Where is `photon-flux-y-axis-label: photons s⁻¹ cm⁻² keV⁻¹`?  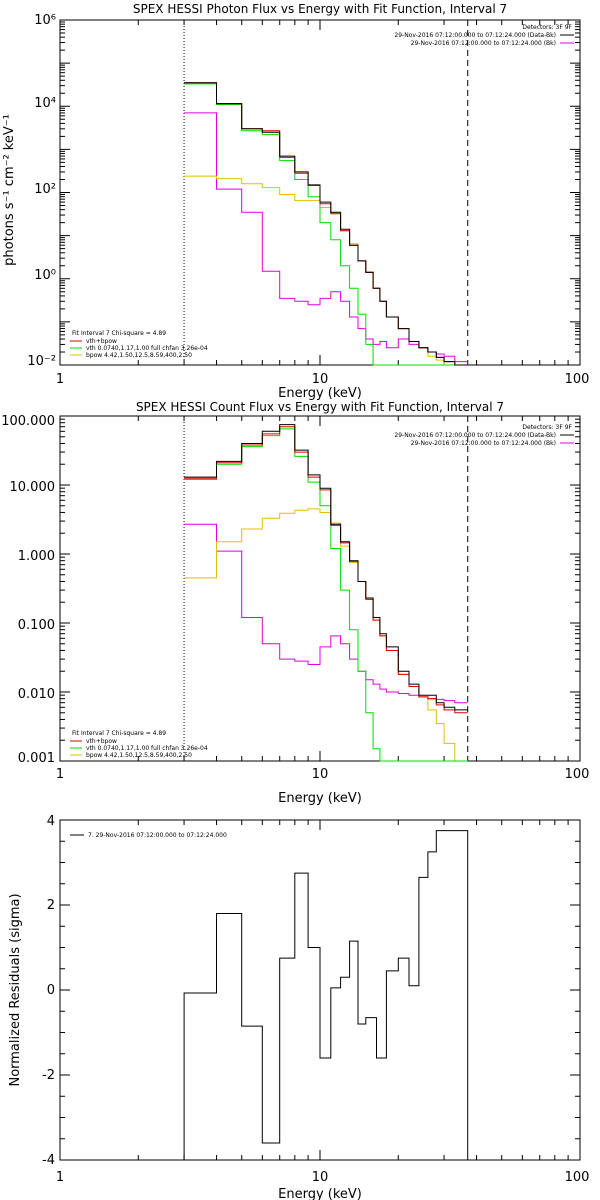
photon-flux-y-axis-label: photons s⁻¹ cm⁻² keV⁻¹ is located at coordinates (9, 190).